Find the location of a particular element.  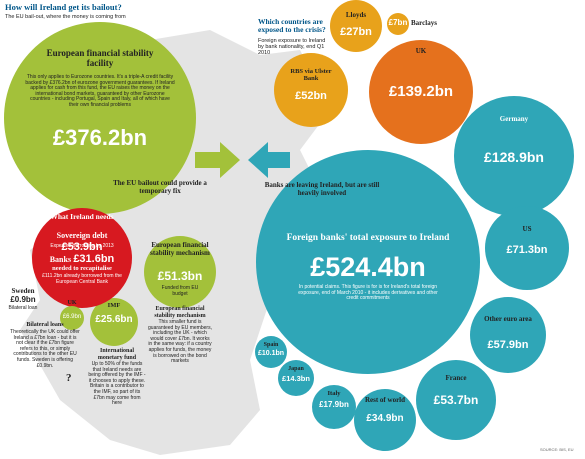

rest-world-amount: £34.9bn is located at coordinates (385, 418).